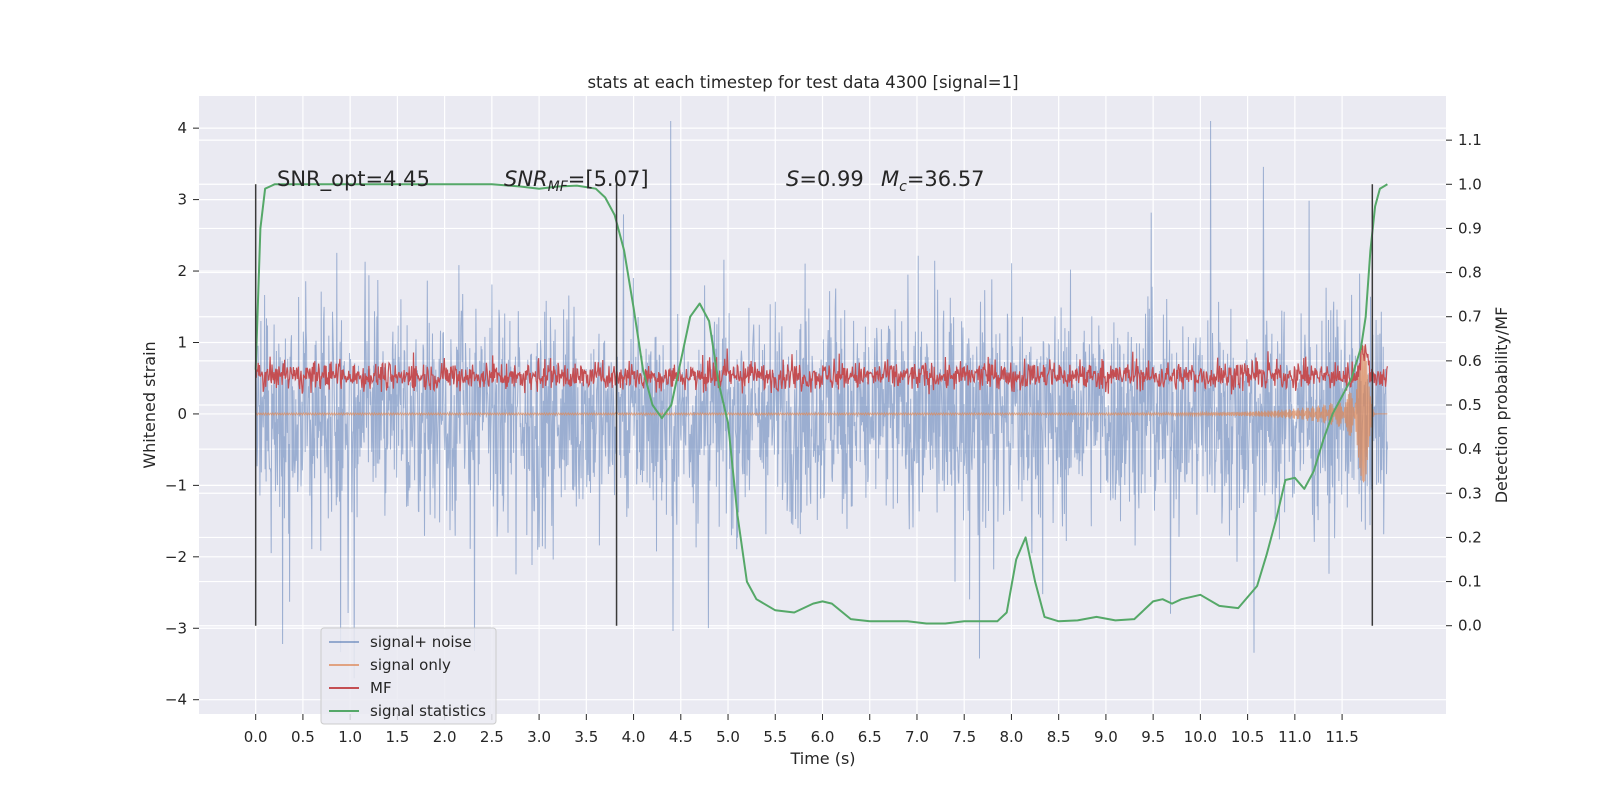  I want to click on legend-box, so click(408, 676).